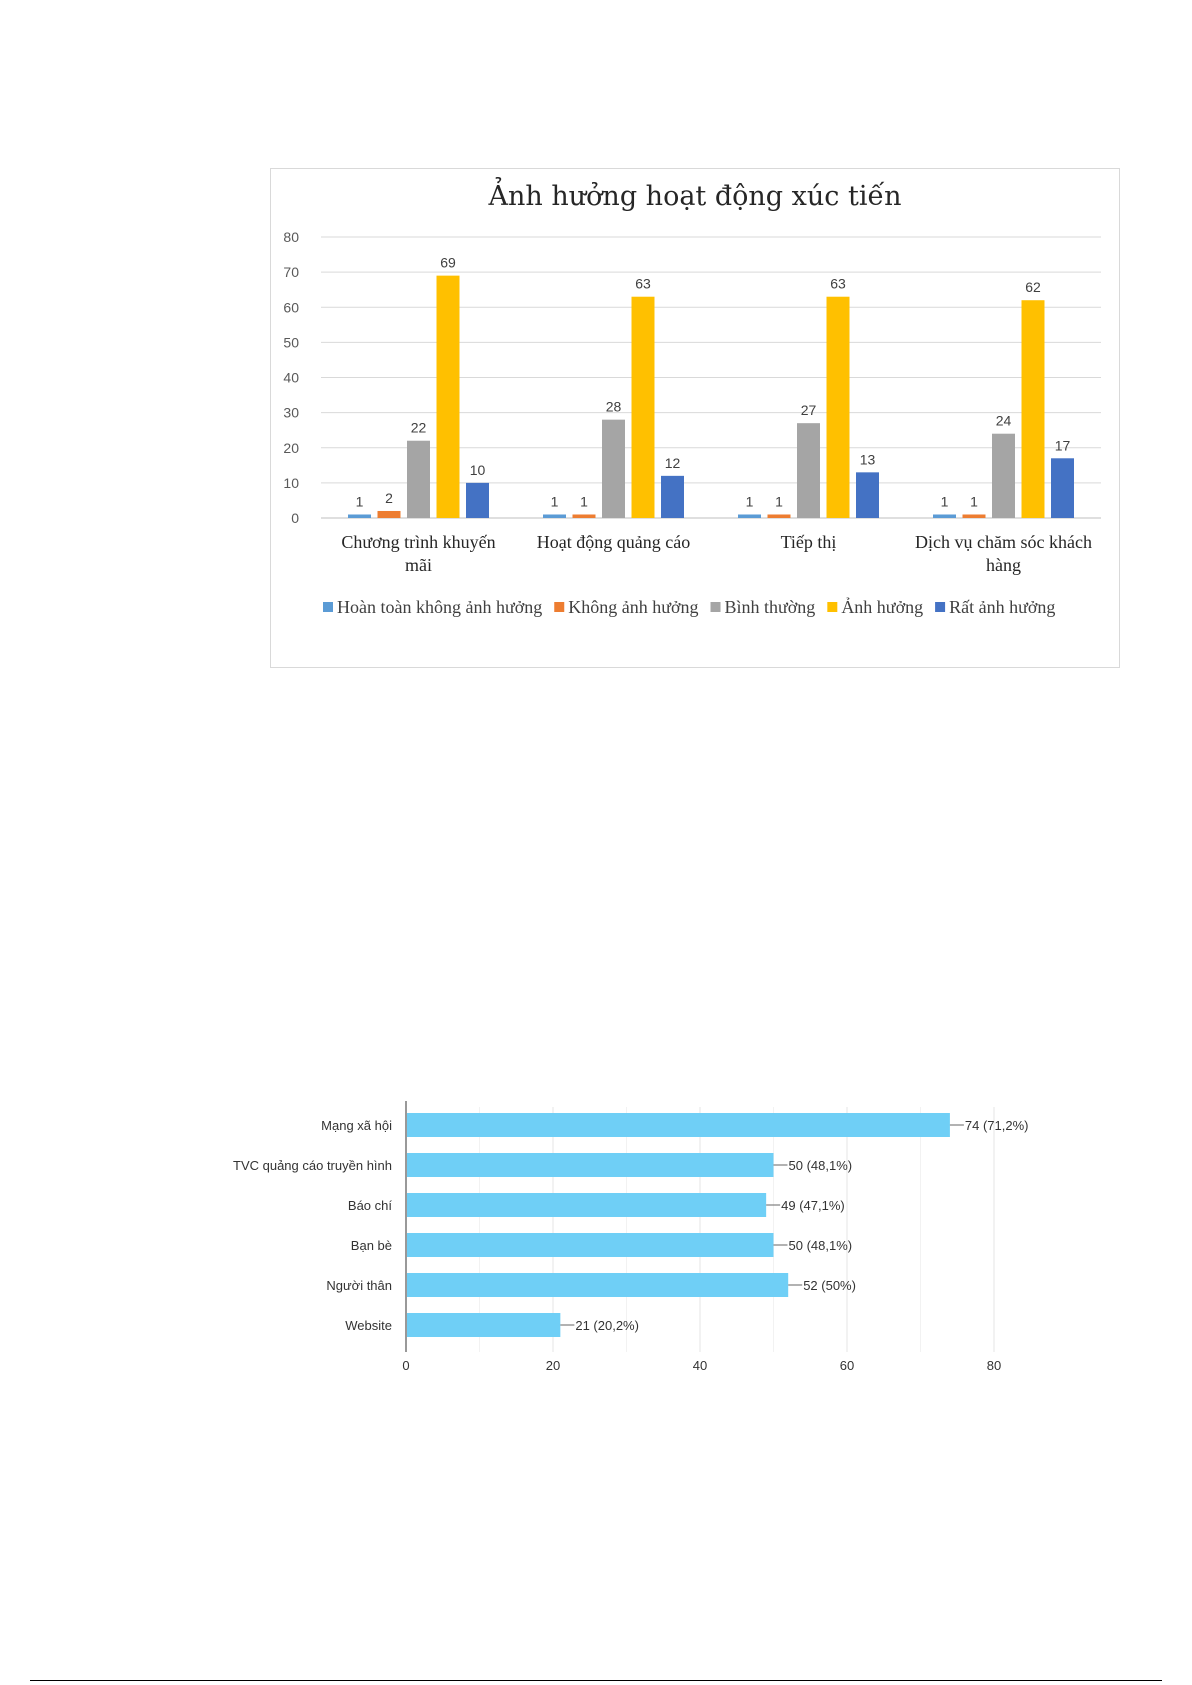 Image resolution: width=1192 pixels, height=1685 pixels. Describe the element at coordinates (596, 1680) in the screenshot. I see `page-bottom-rule` at that location.